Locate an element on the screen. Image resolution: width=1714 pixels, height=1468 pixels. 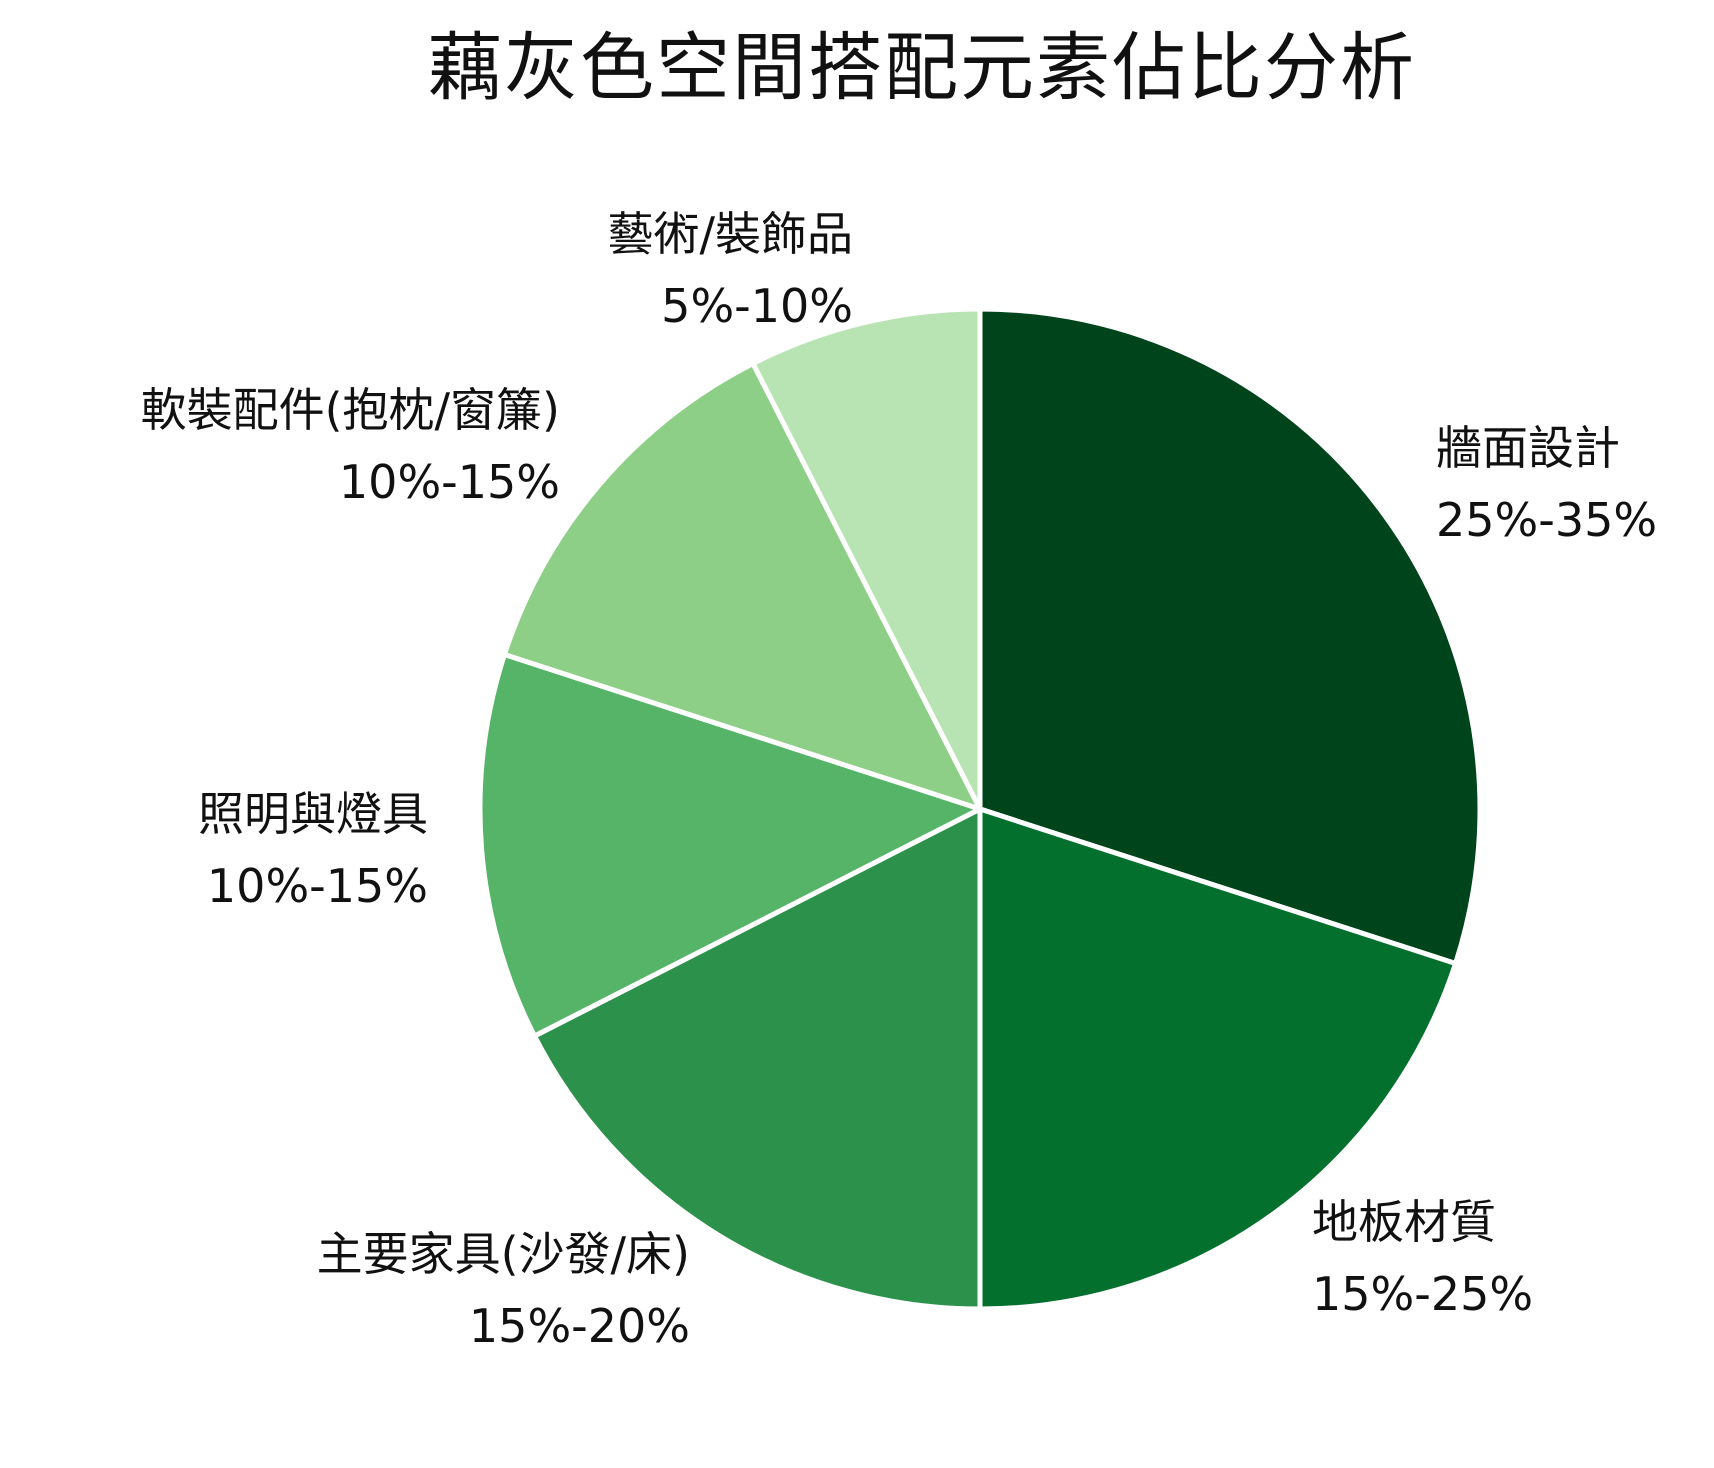
label-soft: 軟裝配件(抱枕/窗簾) 10%-15% is located at coordinates (350, 446).